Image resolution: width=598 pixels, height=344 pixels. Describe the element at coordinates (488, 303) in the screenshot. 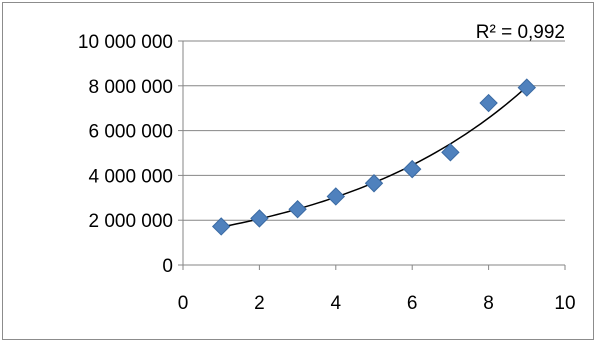

I see `x-tick-label-4: 8` at that location.